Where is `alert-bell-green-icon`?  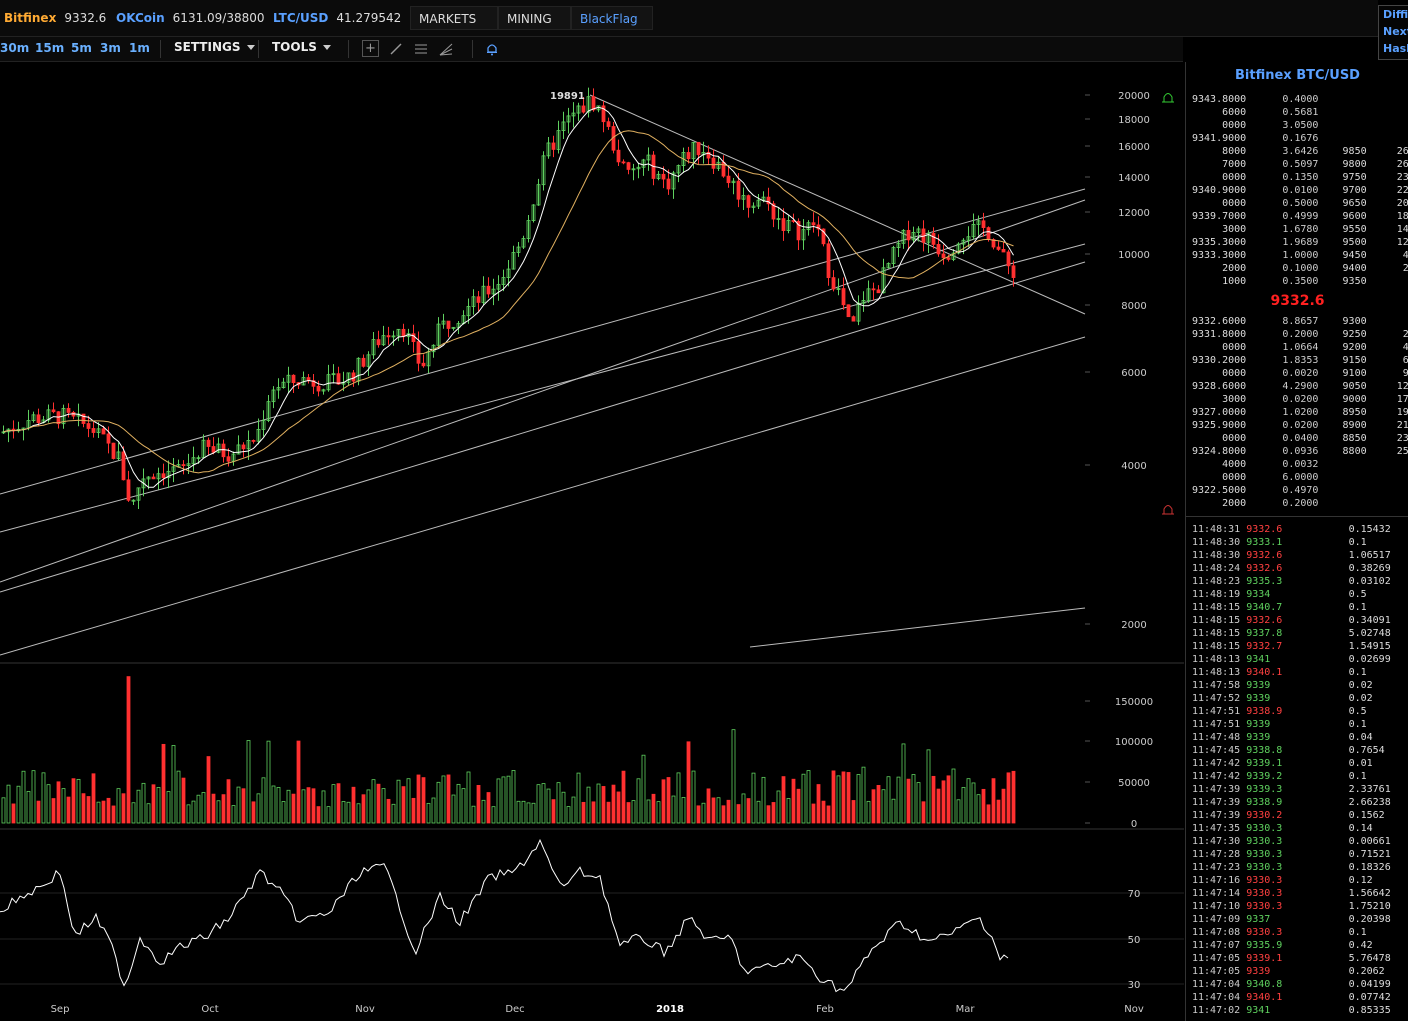
alert-bell-green-icon is located at coordinates (1168, 98).